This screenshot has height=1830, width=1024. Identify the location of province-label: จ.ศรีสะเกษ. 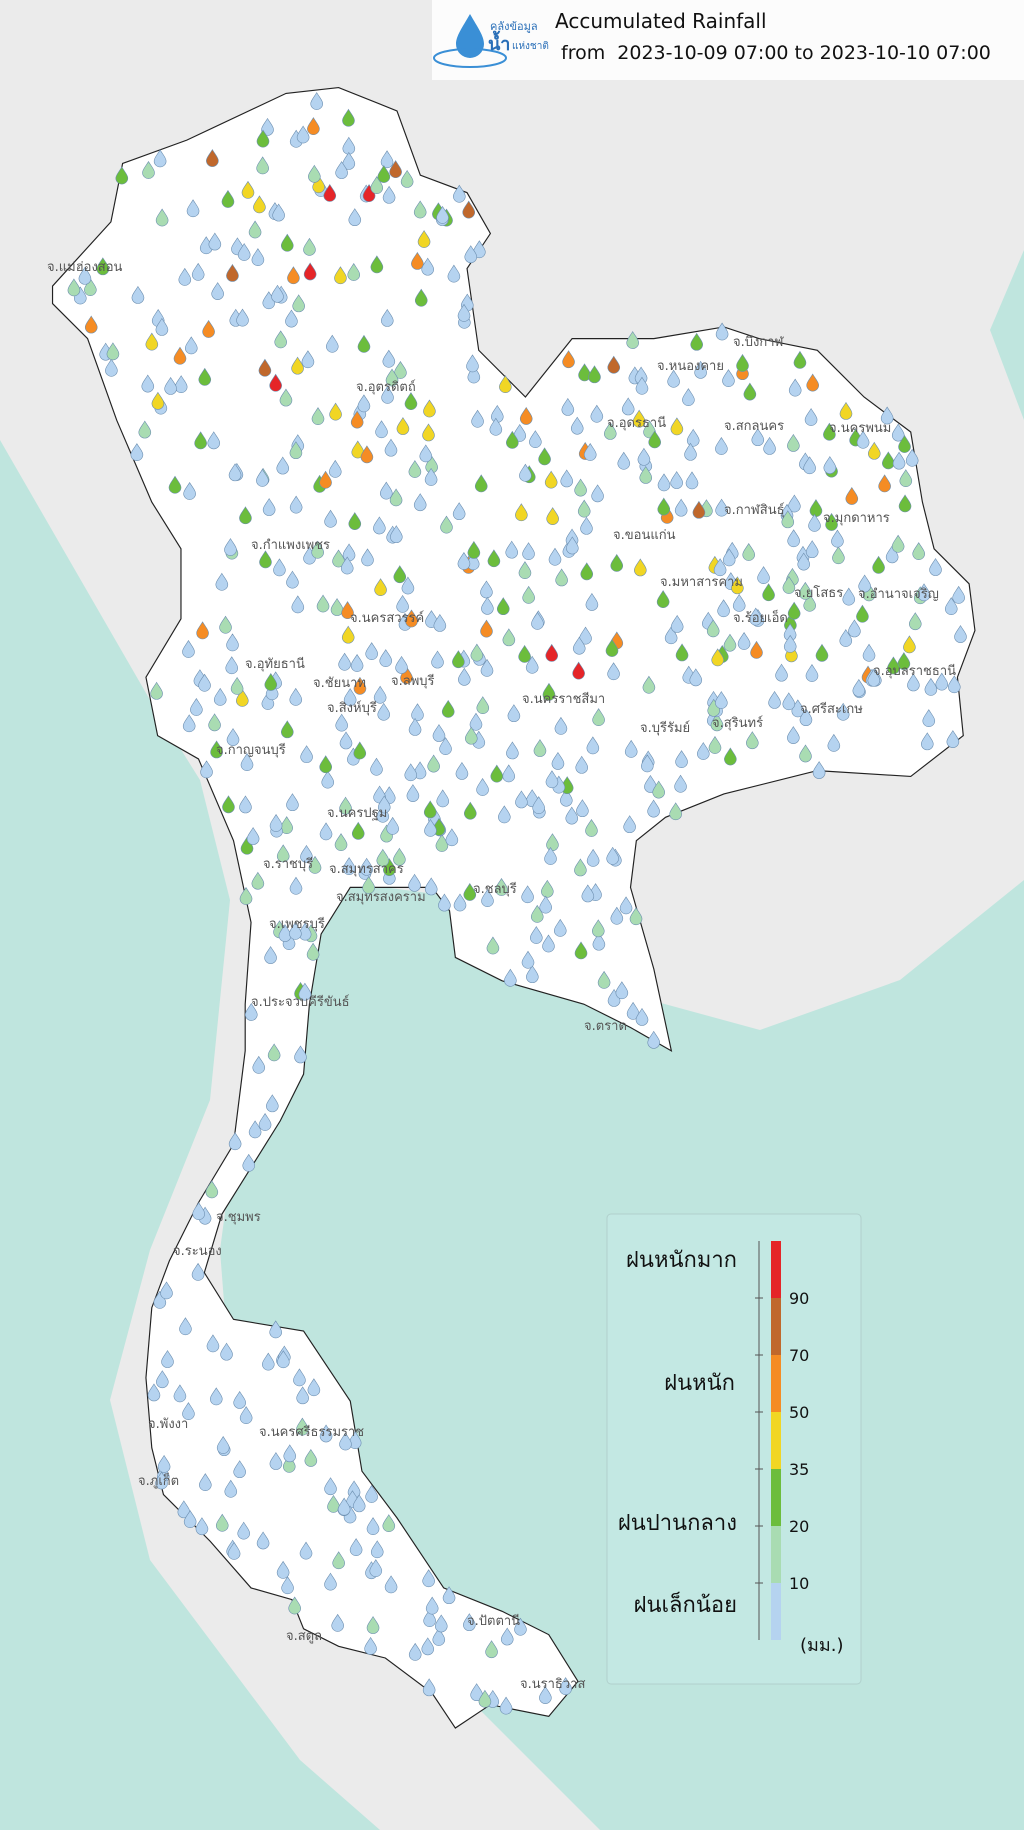
(831, 709).